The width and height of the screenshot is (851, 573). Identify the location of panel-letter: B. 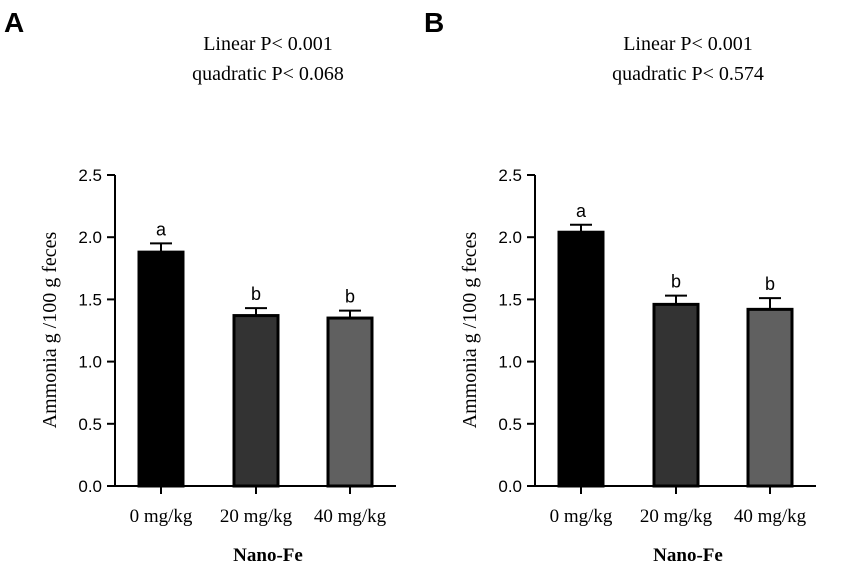
(434, 22).